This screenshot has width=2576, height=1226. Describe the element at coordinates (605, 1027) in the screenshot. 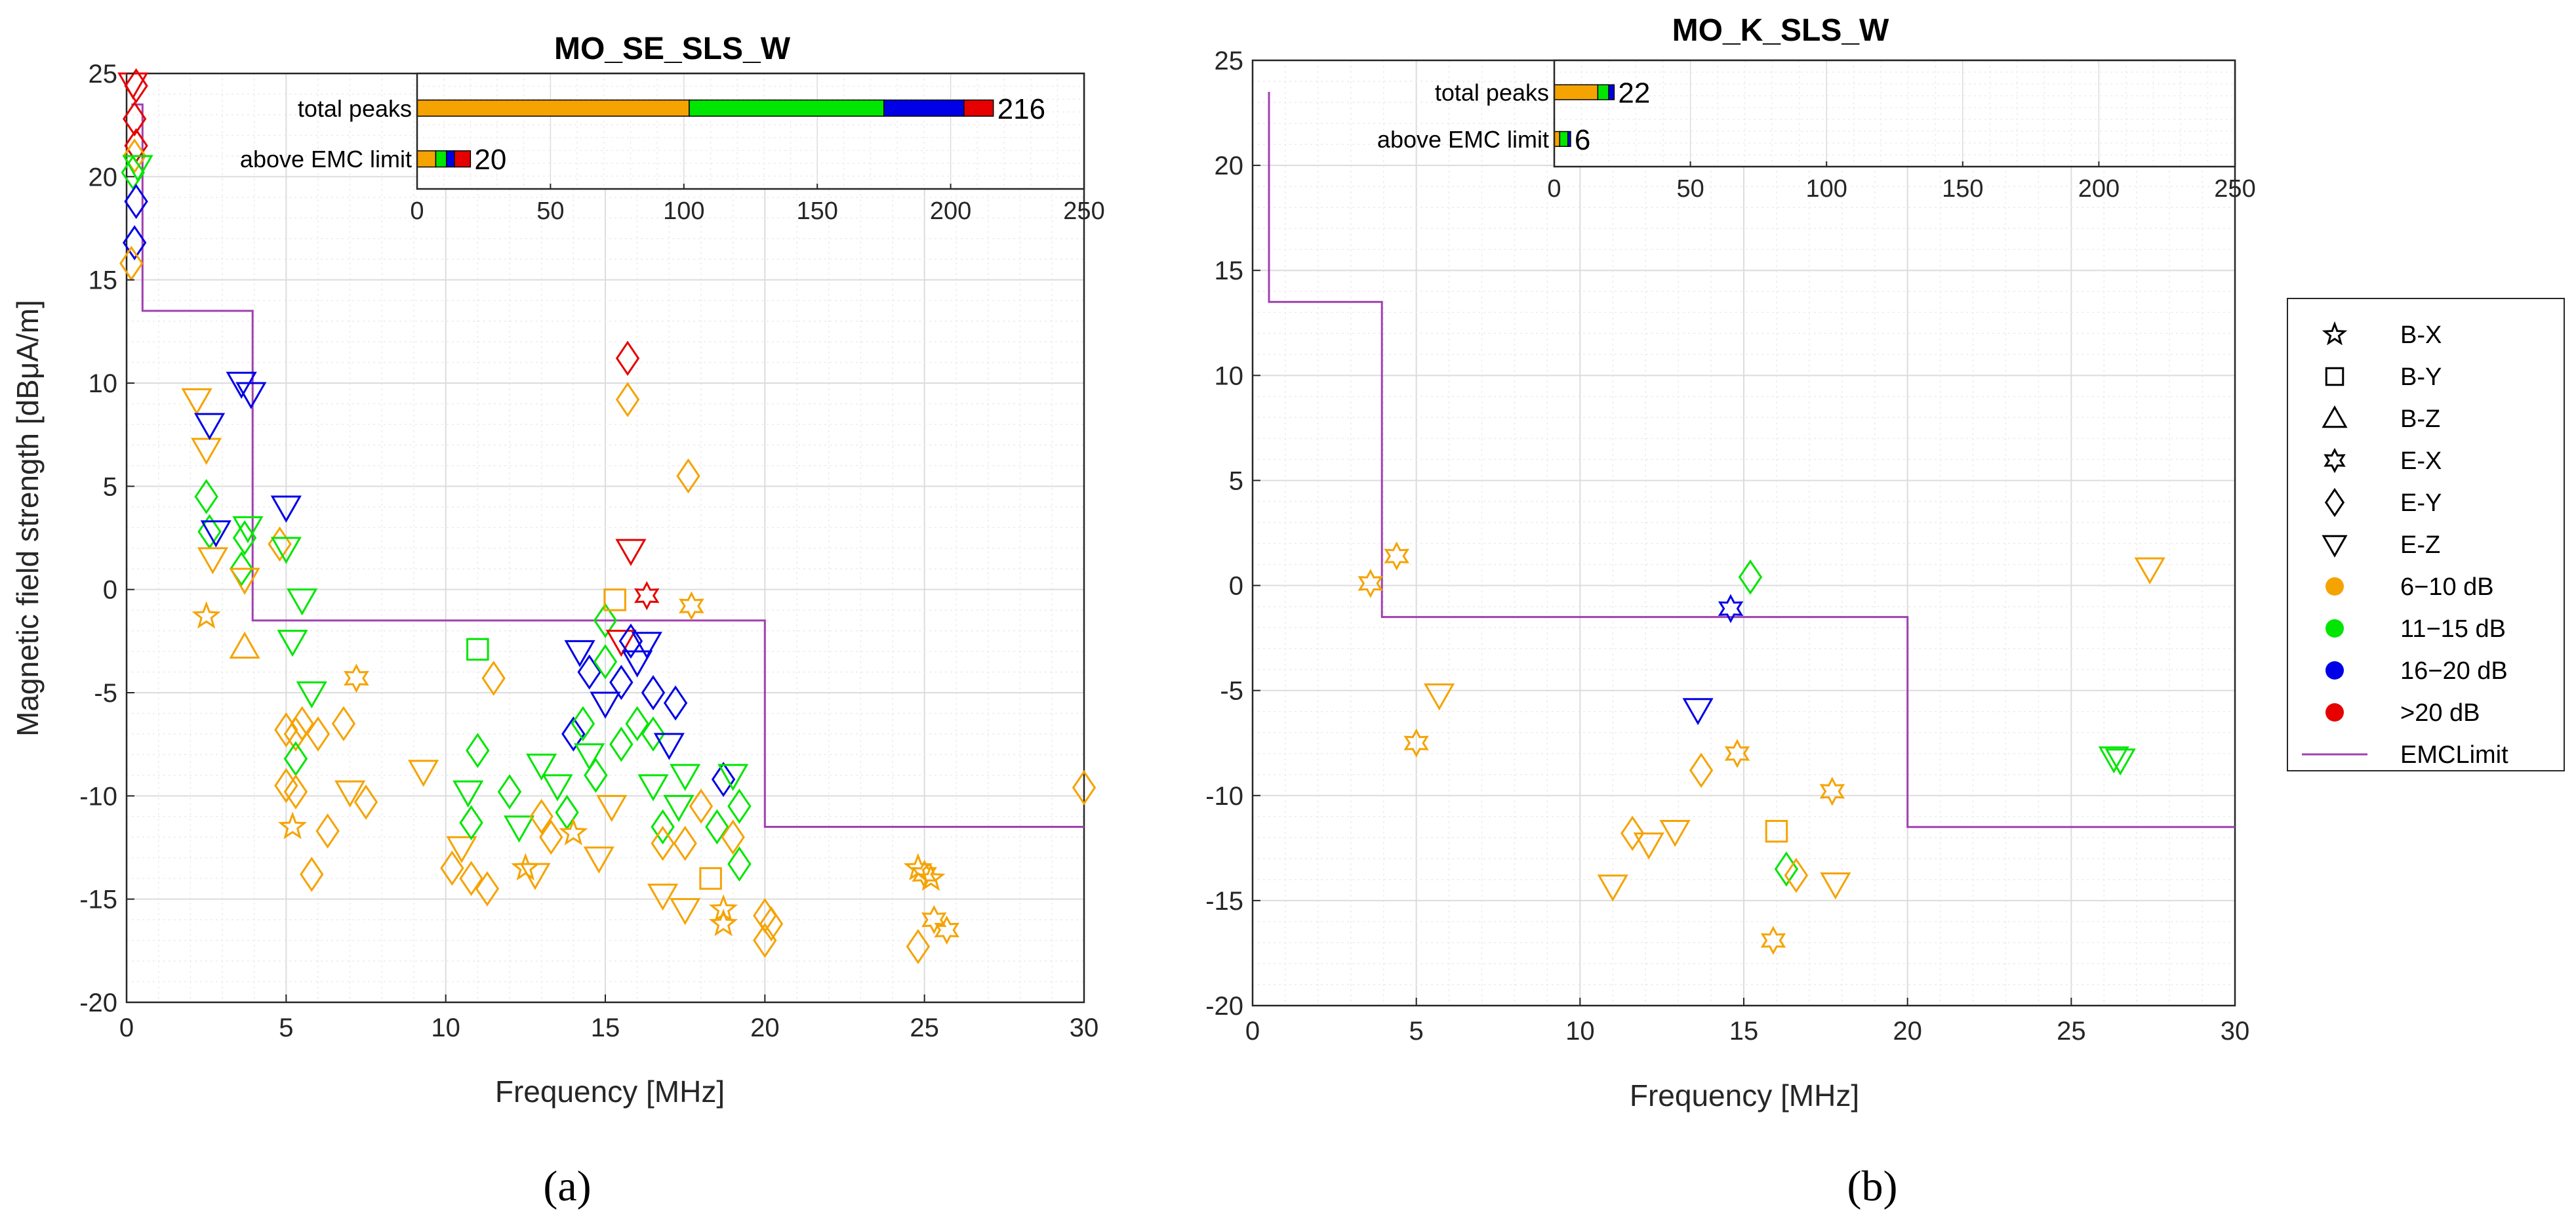

I see `chart-a-x-tick-label: 15` at that location.